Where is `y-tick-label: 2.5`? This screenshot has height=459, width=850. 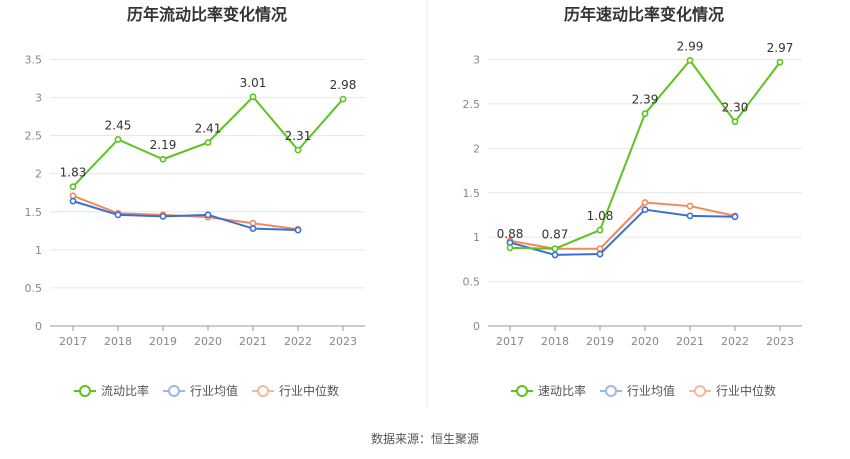
y-tick-label: 2.5 is located at coordinates (34, 136).